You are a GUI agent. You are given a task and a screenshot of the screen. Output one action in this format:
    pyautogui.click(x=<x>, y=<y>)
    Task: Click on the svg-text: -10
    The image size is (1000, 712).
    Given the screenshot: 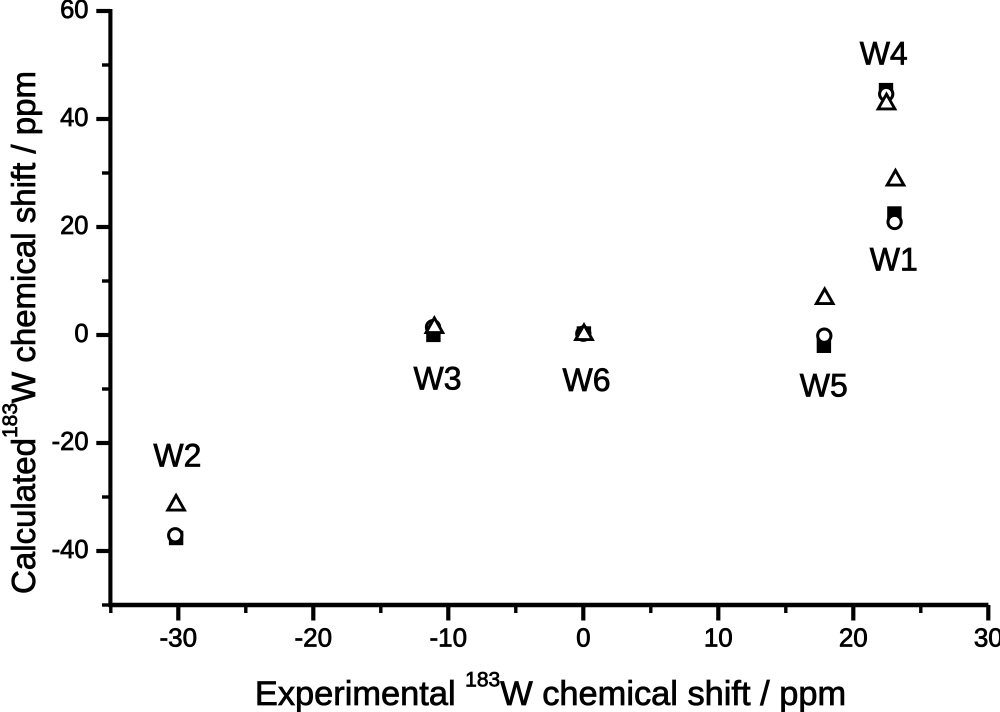 What is the action you would take?
    pyautogui.click(x=449, y=638)
    